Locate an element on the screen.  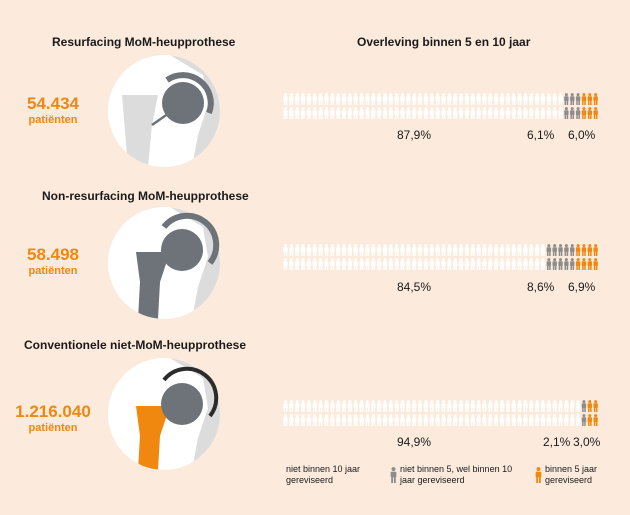
pct-label-row3-revised-5: 3,0% is located at coordinates (587, 442).